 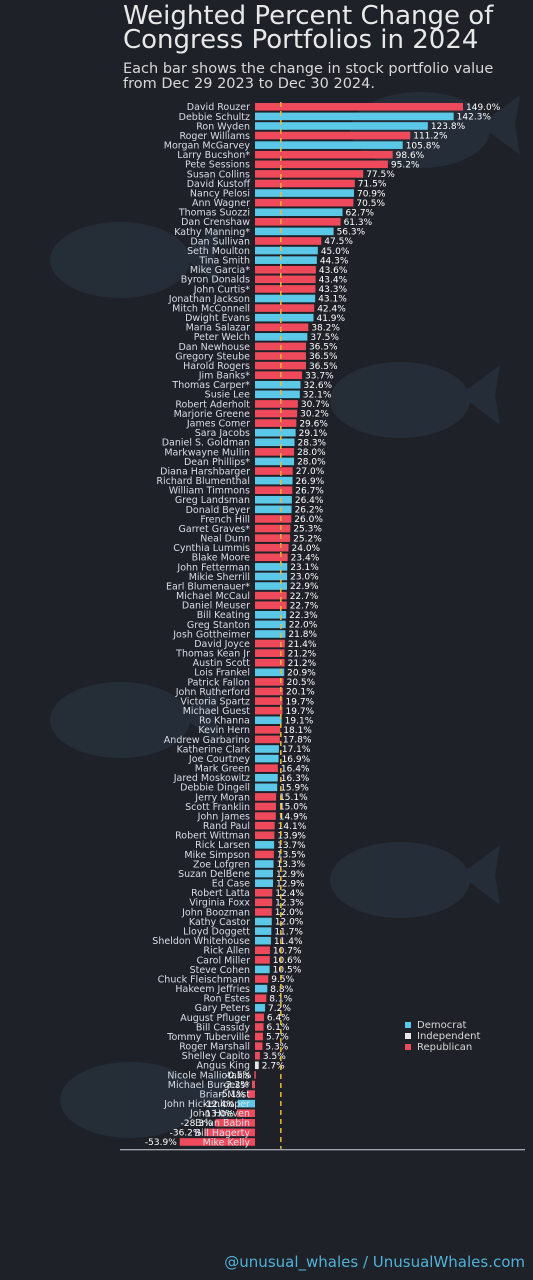 I want to click on bar-value-label: 28.3%, so click(x=312, y=443).